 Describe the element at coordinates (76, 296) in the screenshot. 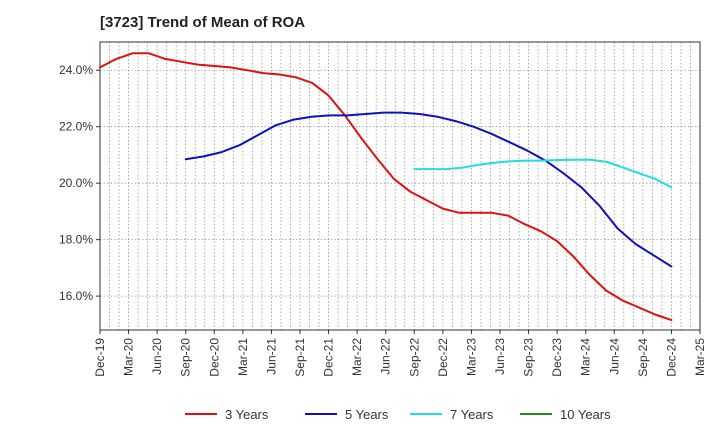

I see `y-tick-label: 16.0%` at that location.